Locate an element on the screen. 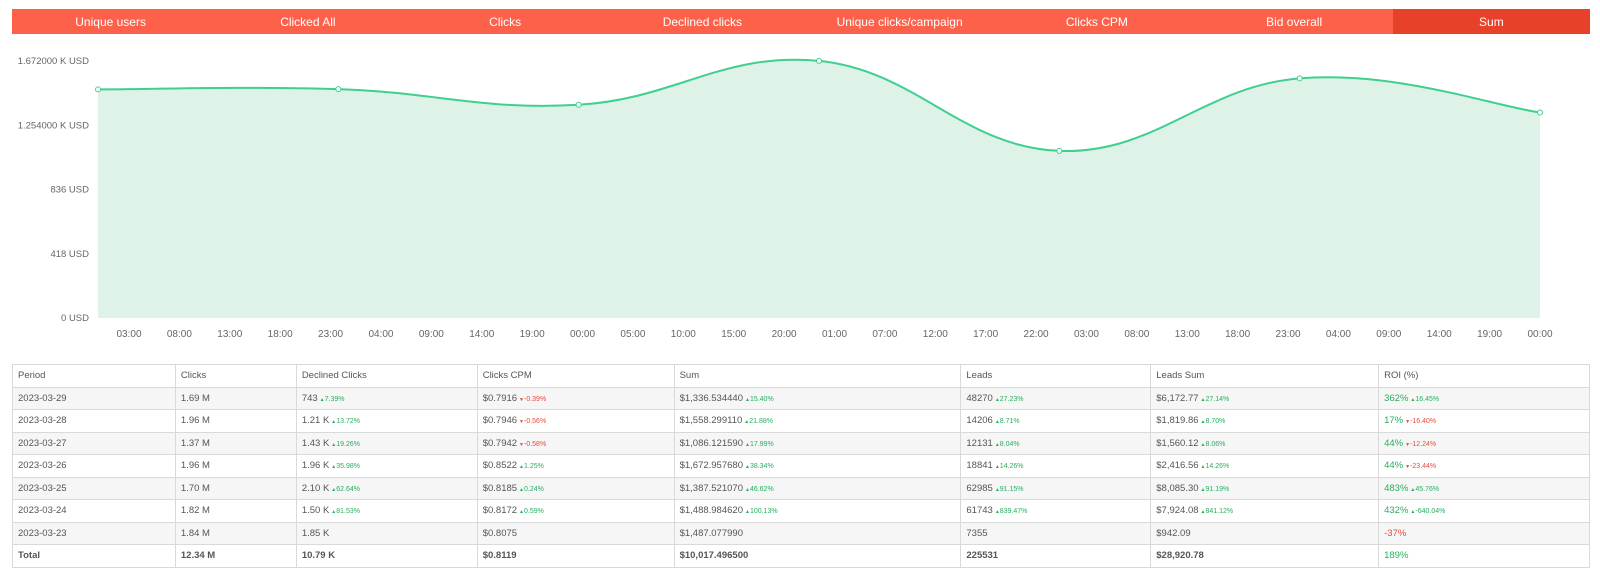 This screenshot has height=577, width=1600. cell-cpm: $0.8172 ▲0.59% is located at coordinates (575, 511).